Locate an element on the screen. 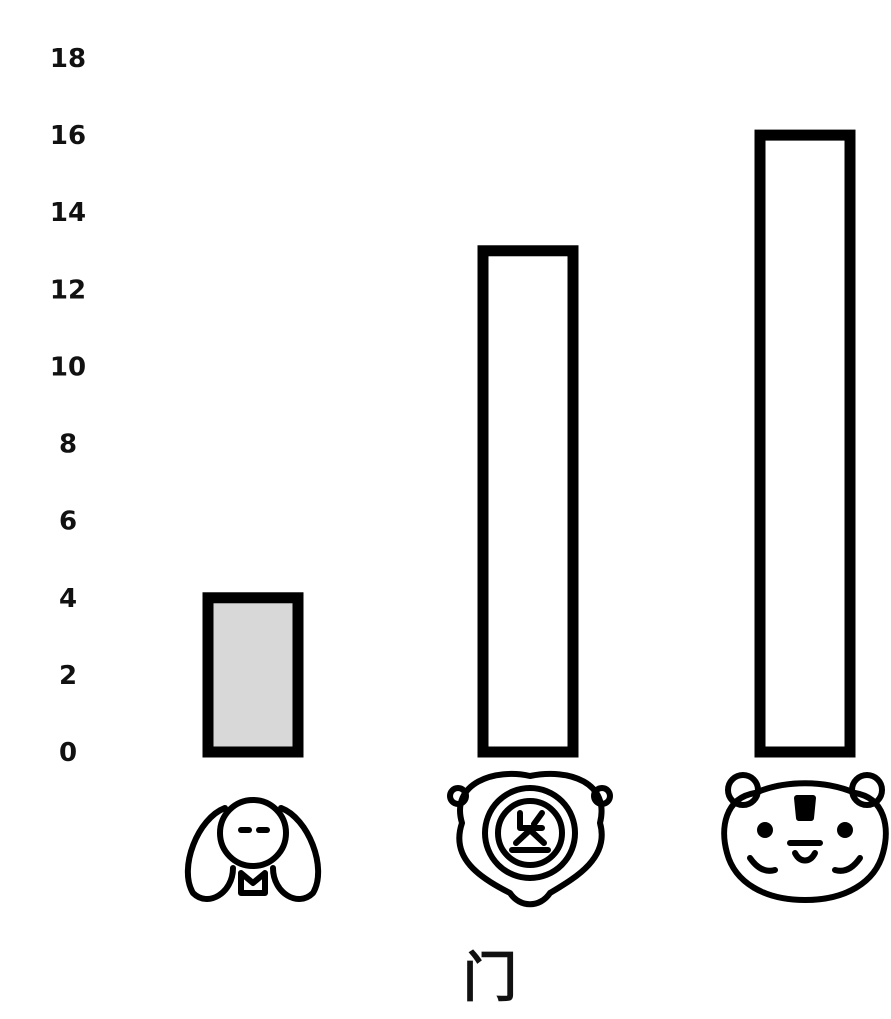  y-tick-label: 12 is located at coordinates (68, 290).